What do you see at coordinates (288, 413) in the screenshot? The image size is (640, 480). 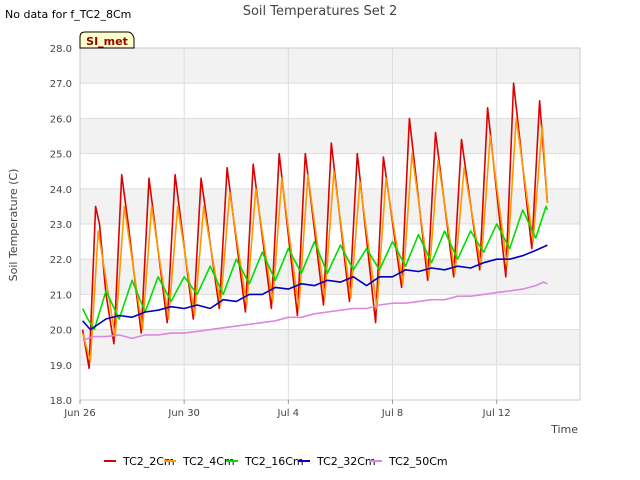 I see `x-tick-label: Jul 4` at bounding box center [288, 413].